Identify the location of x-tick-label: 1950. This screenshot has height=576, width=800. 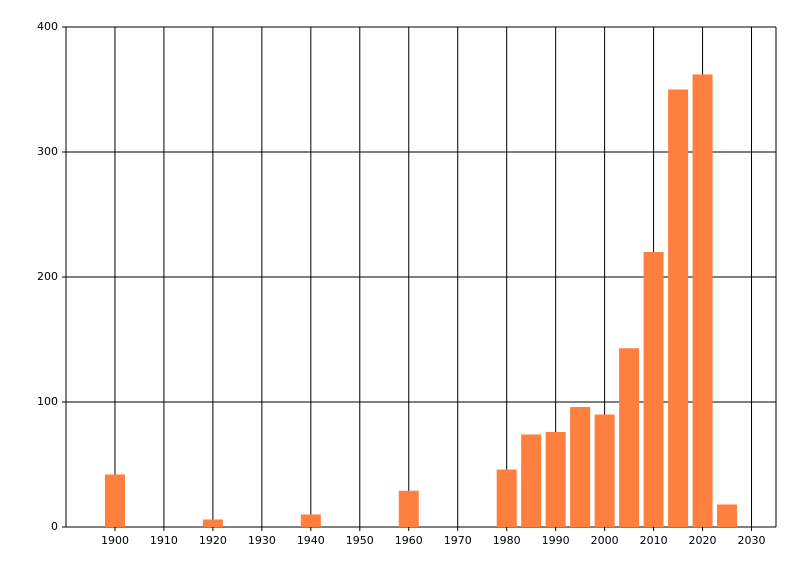
(360, 540).